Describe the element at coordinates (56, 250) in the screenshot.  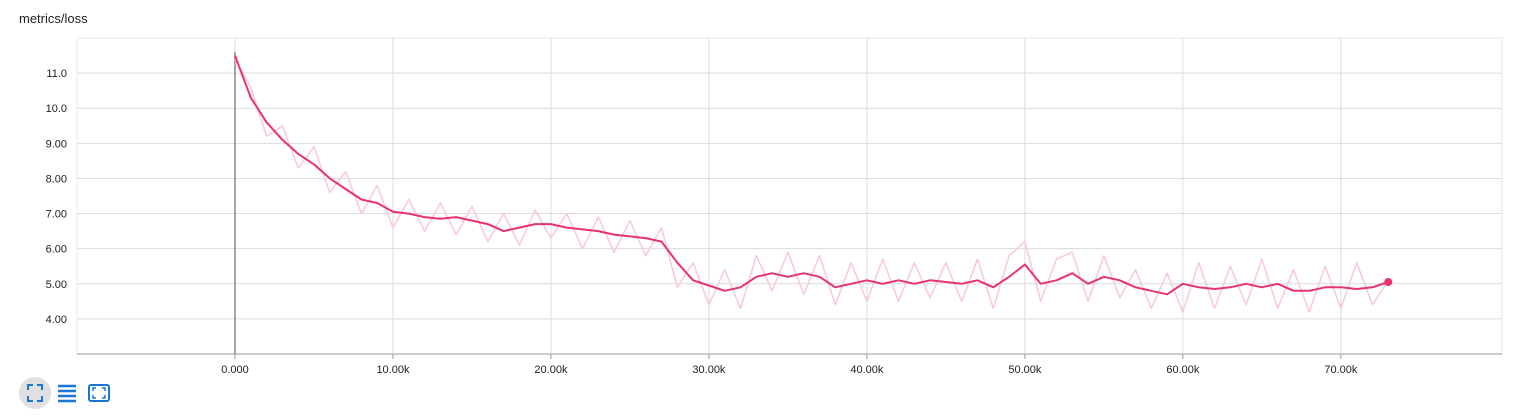
I see `y-tick-label: 6.00` at that location.